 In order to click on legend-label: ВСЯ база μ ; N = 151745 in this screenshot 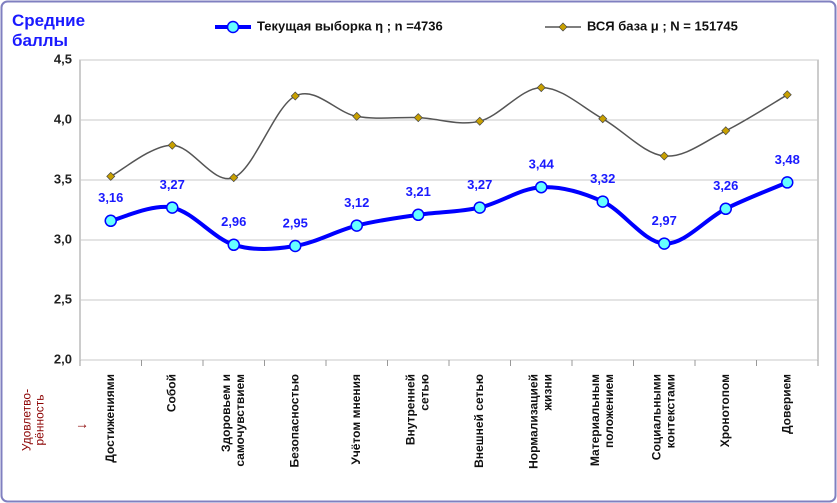, I will do `click(662, 25)`.